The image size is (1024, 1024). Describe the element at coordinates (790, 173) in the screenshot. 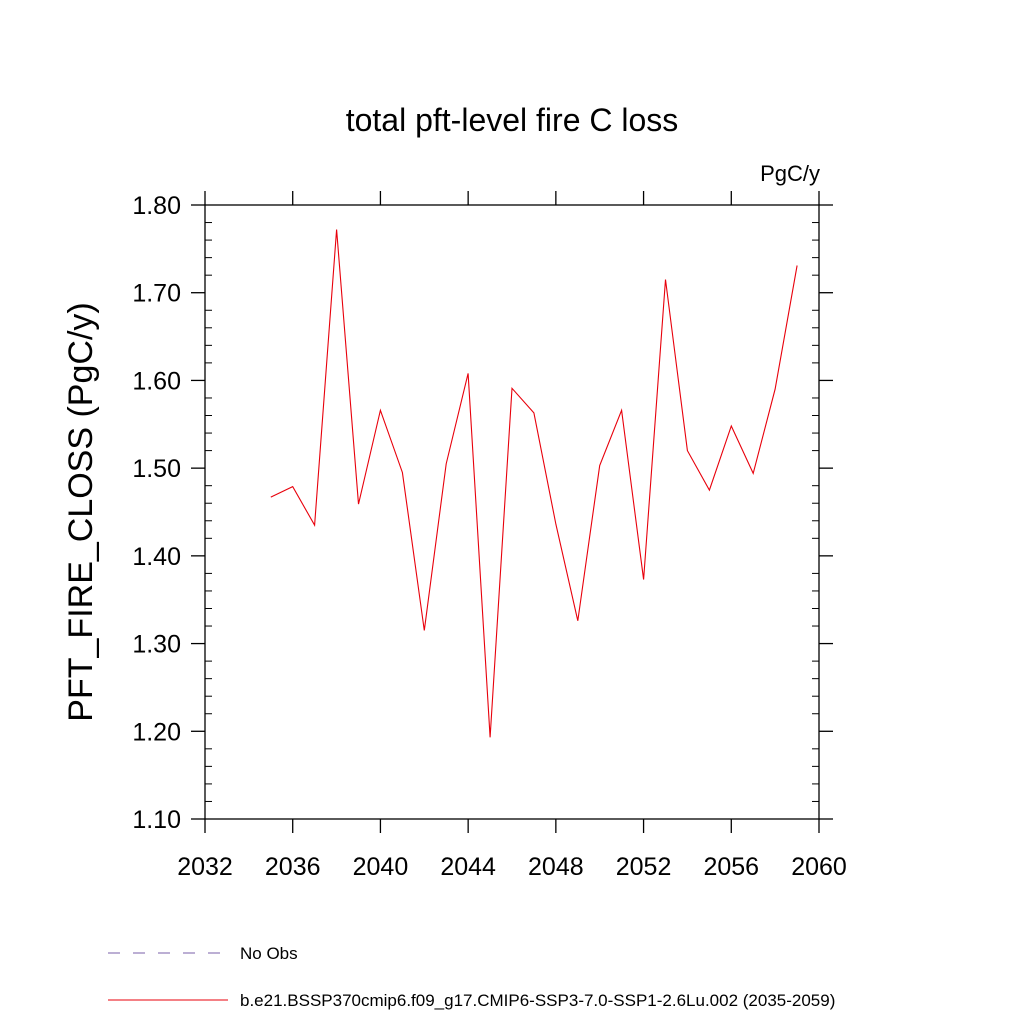

I see `units-label: PgC/y` at that location.